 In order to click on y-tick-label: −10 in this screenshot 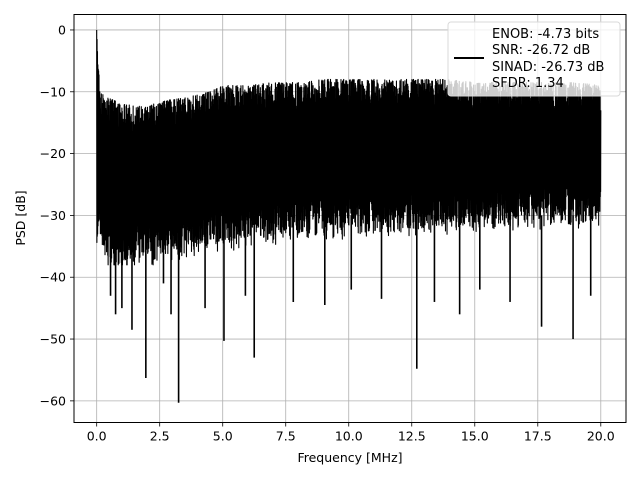, I will do `click(53, 91)`.